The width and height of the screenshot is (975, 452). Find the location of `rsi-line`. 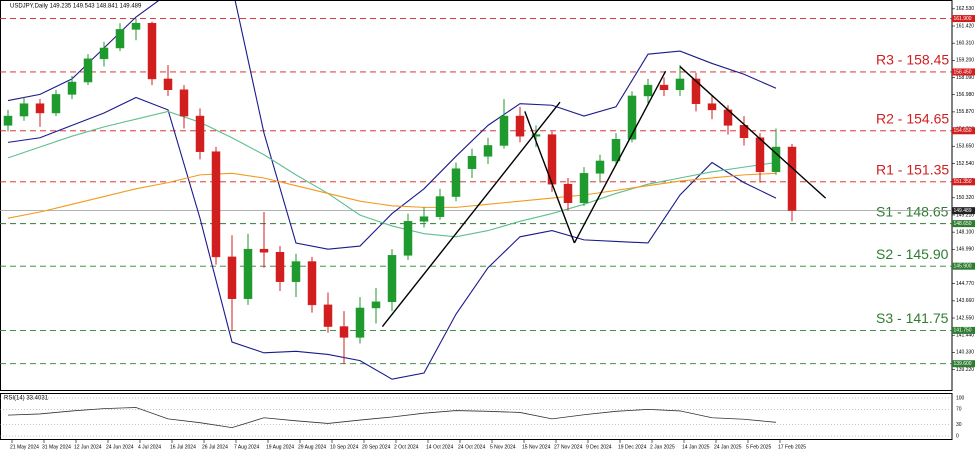

rsi-line is located at coordinates (392, 418).